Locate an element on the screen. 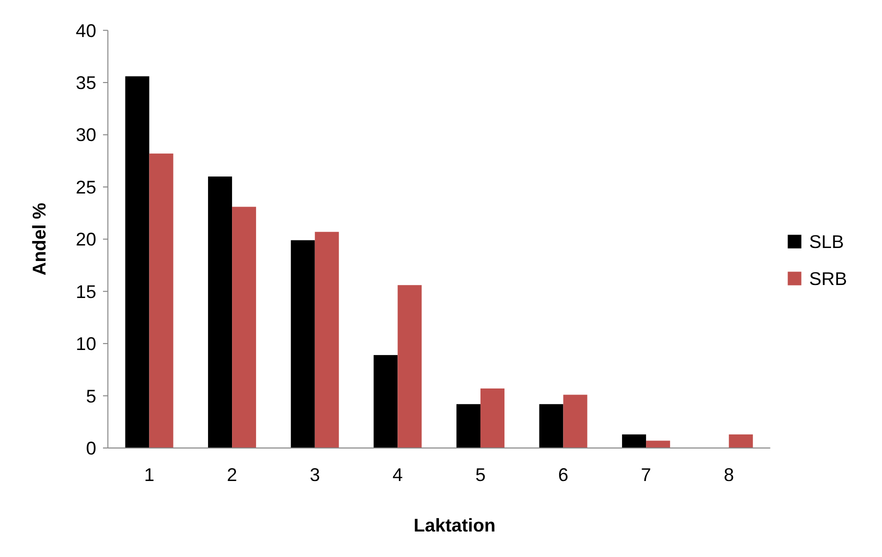  x-tick-label: 8 is located at coordinates (729, 475).